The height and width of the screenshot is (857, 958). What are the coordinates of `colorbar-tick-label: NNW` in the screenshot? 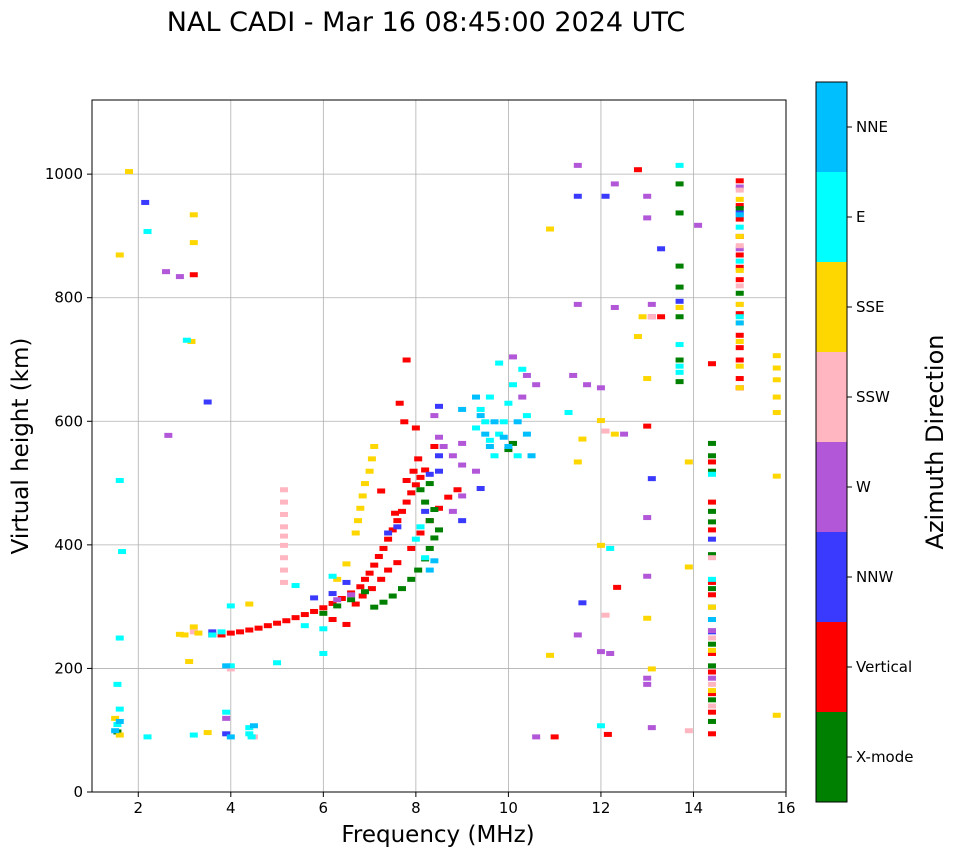 It's located at (874, 577).